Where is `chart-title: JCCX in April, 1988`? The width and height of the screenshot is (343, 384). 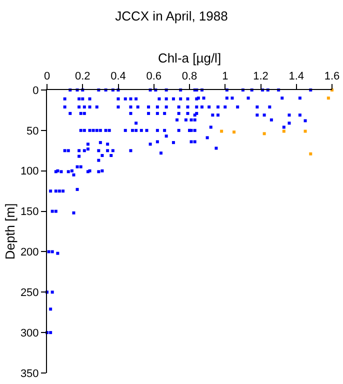 chart-title: JCCX in April, 1988 is located at coordinates (171, 16).